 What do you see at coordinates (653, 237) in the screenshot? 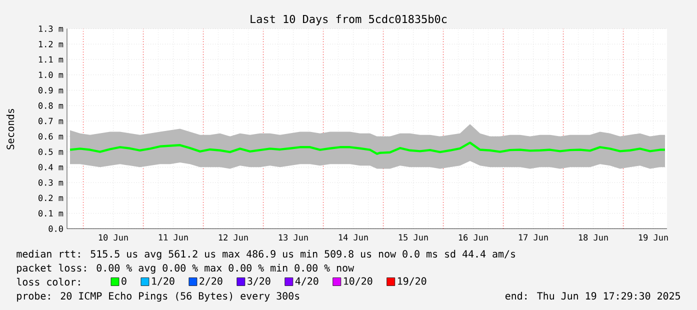
I see `x-tick-label: 19 Jun` at bounding box center [653, 237].